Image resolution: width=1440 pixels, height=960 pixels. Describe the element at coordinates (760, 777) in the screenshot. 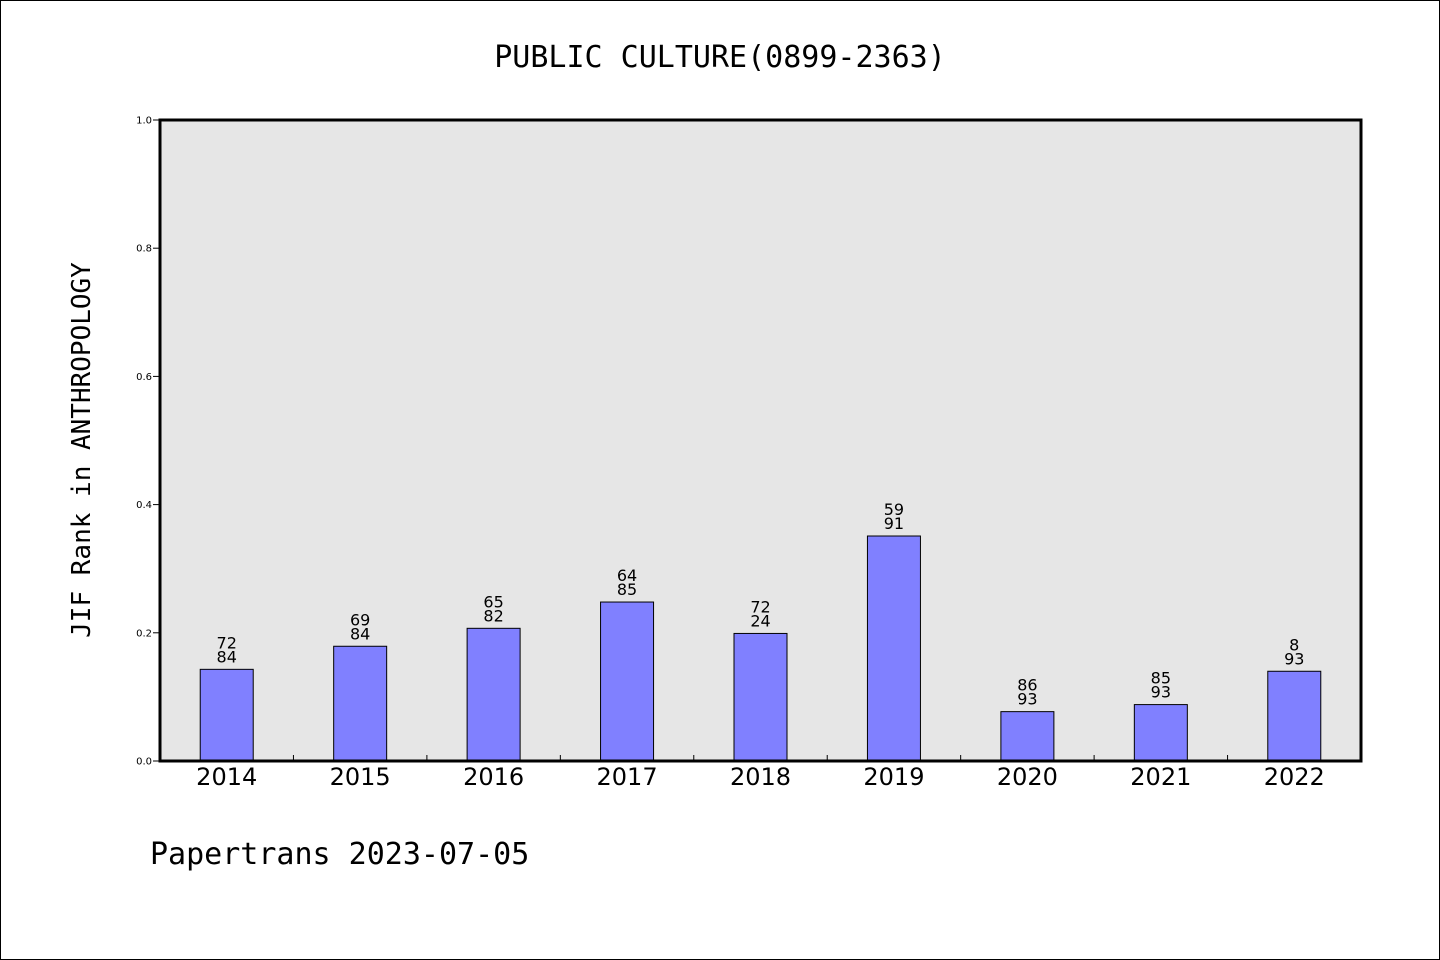

I see `x-tick-label: 2018` at that location.